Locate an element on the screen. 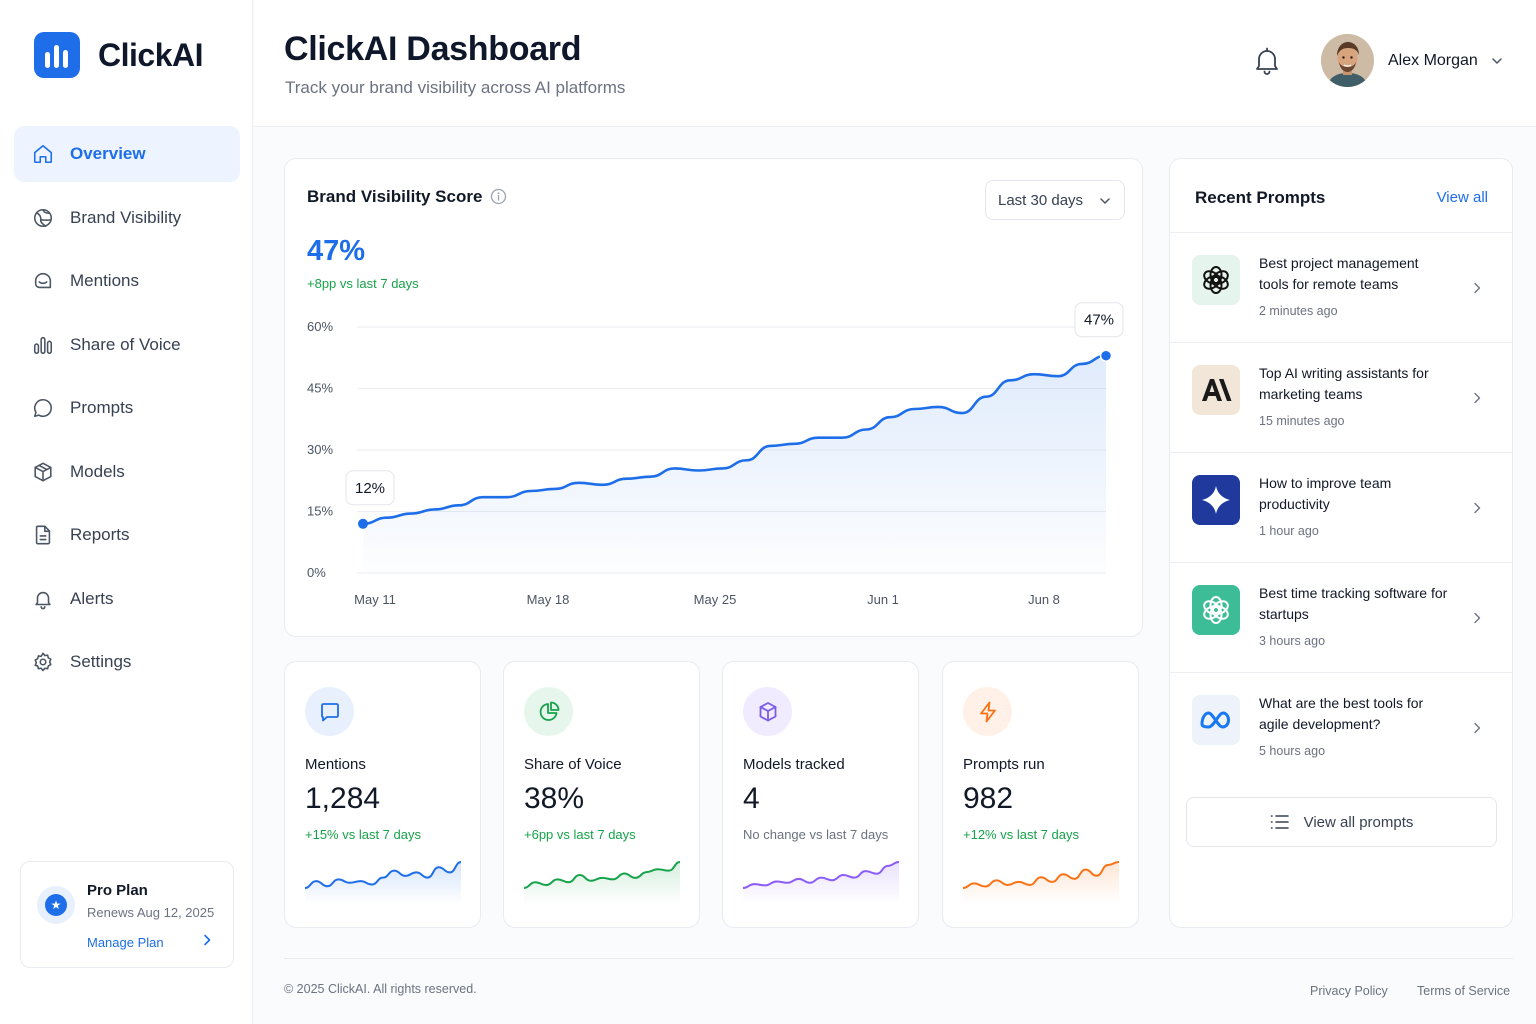 The height and width of the screenshot is (1024, 1536). manage-plan-link: Manage Plan is located at coordinates (125, 942).